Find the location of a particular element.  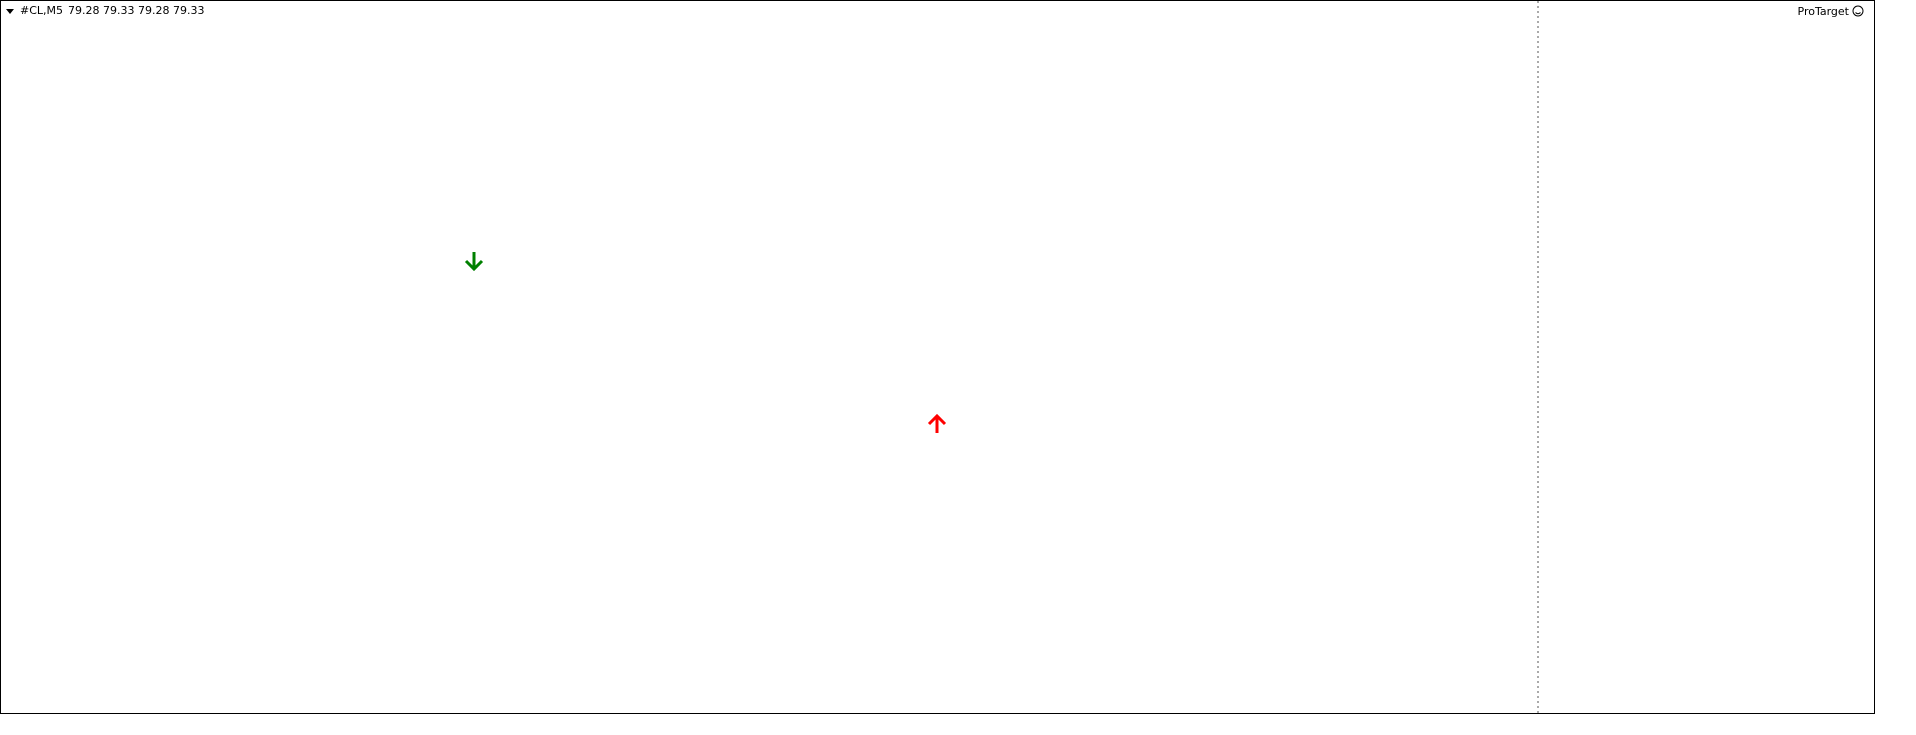

sell-arrow is located at coordinates (474, 262).